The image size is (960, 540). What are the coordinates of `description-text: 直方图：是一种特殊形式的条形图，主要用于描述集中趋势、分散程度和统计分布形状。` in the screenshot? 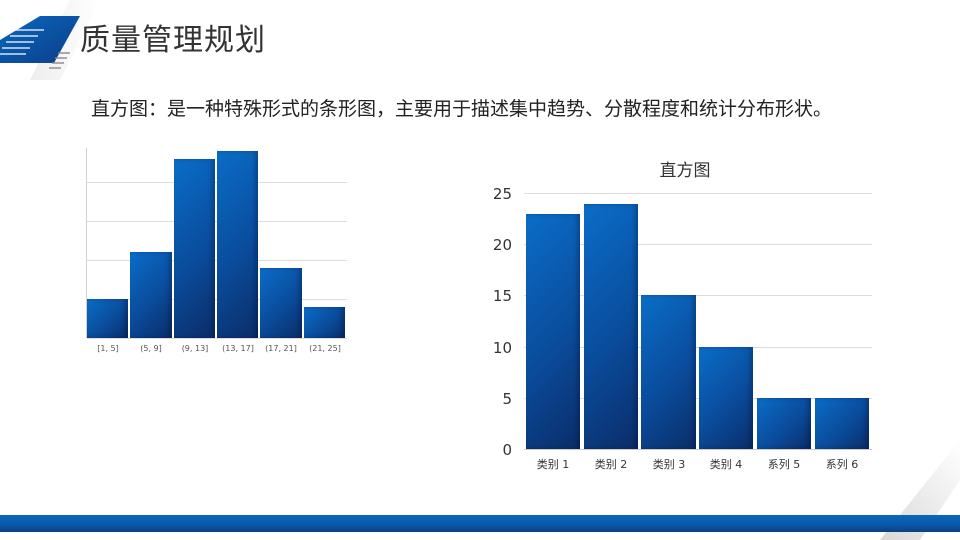 It's located at (462, 109).